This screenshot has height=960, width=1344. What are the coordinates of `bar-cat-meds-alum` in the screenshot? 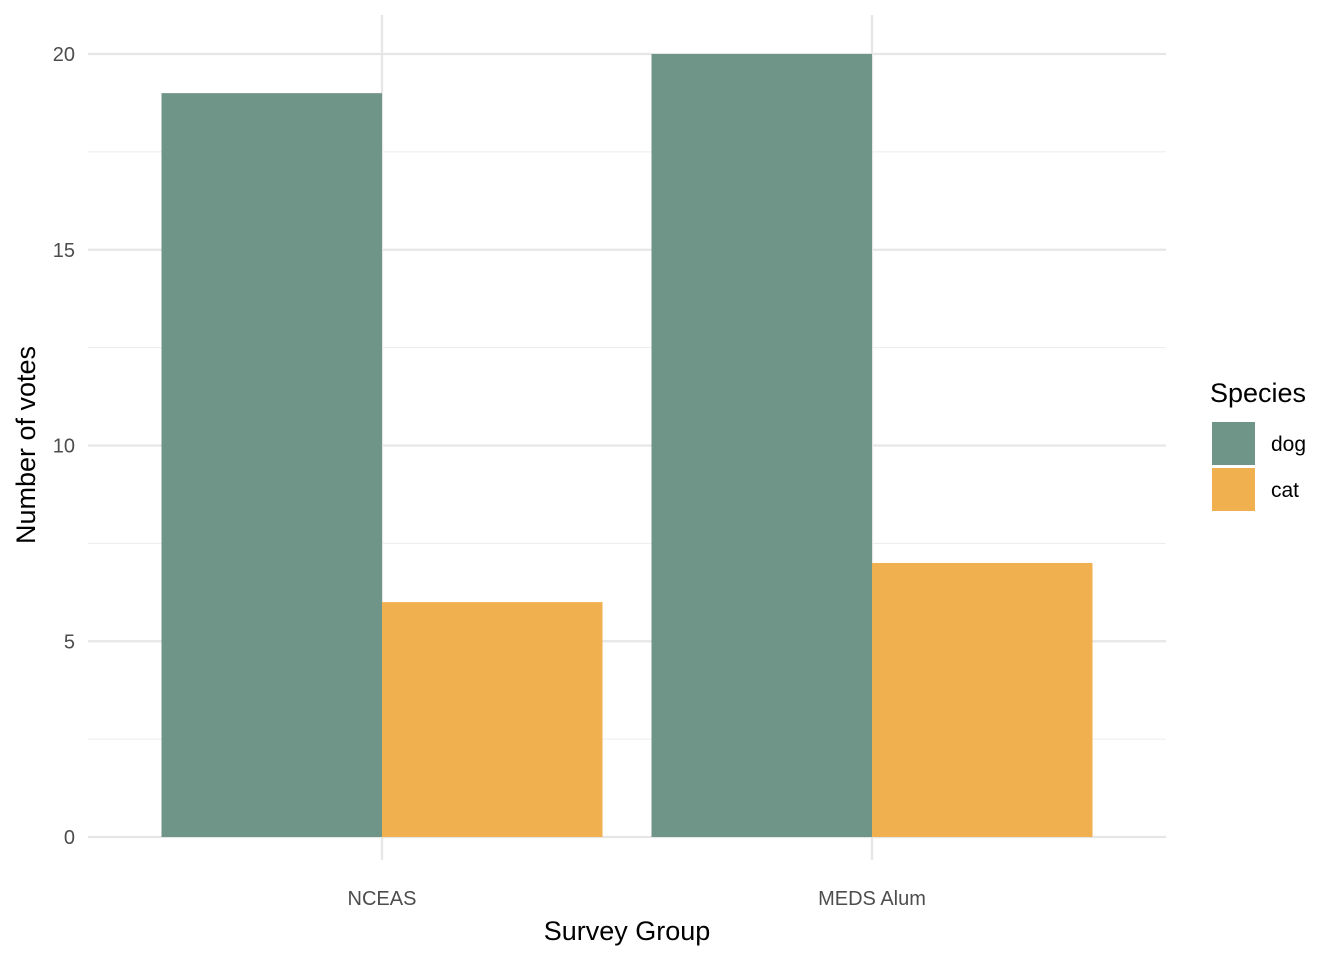 It's located at (982, 699).